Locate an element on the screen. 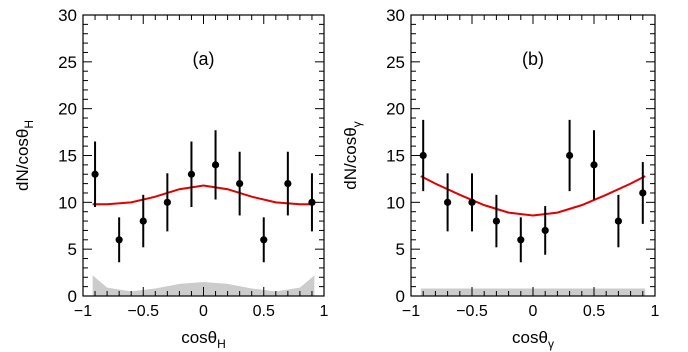 The height and width of the screenshot is (352, 688). y-axis-title: dN/cosθH is located at coordinates (24, 155).